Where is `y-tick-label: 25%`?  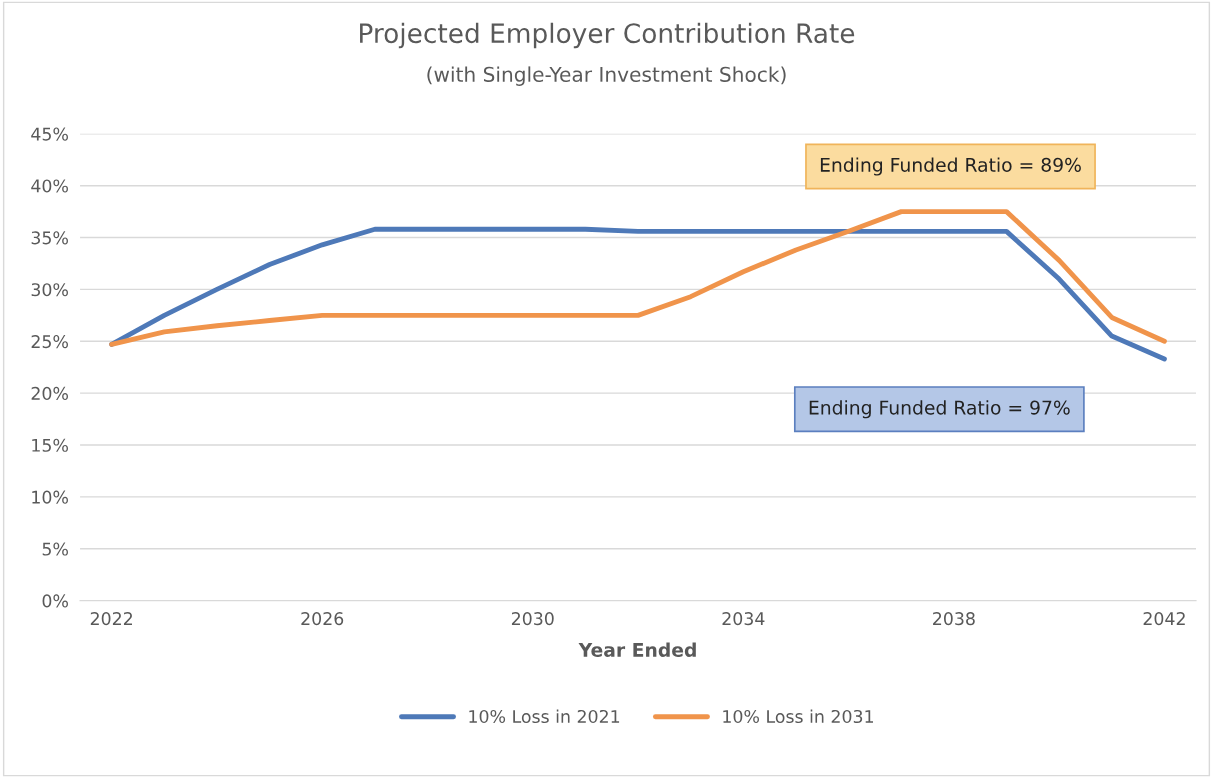 y-tick-label: 25% is located at coordinates (49, 341).